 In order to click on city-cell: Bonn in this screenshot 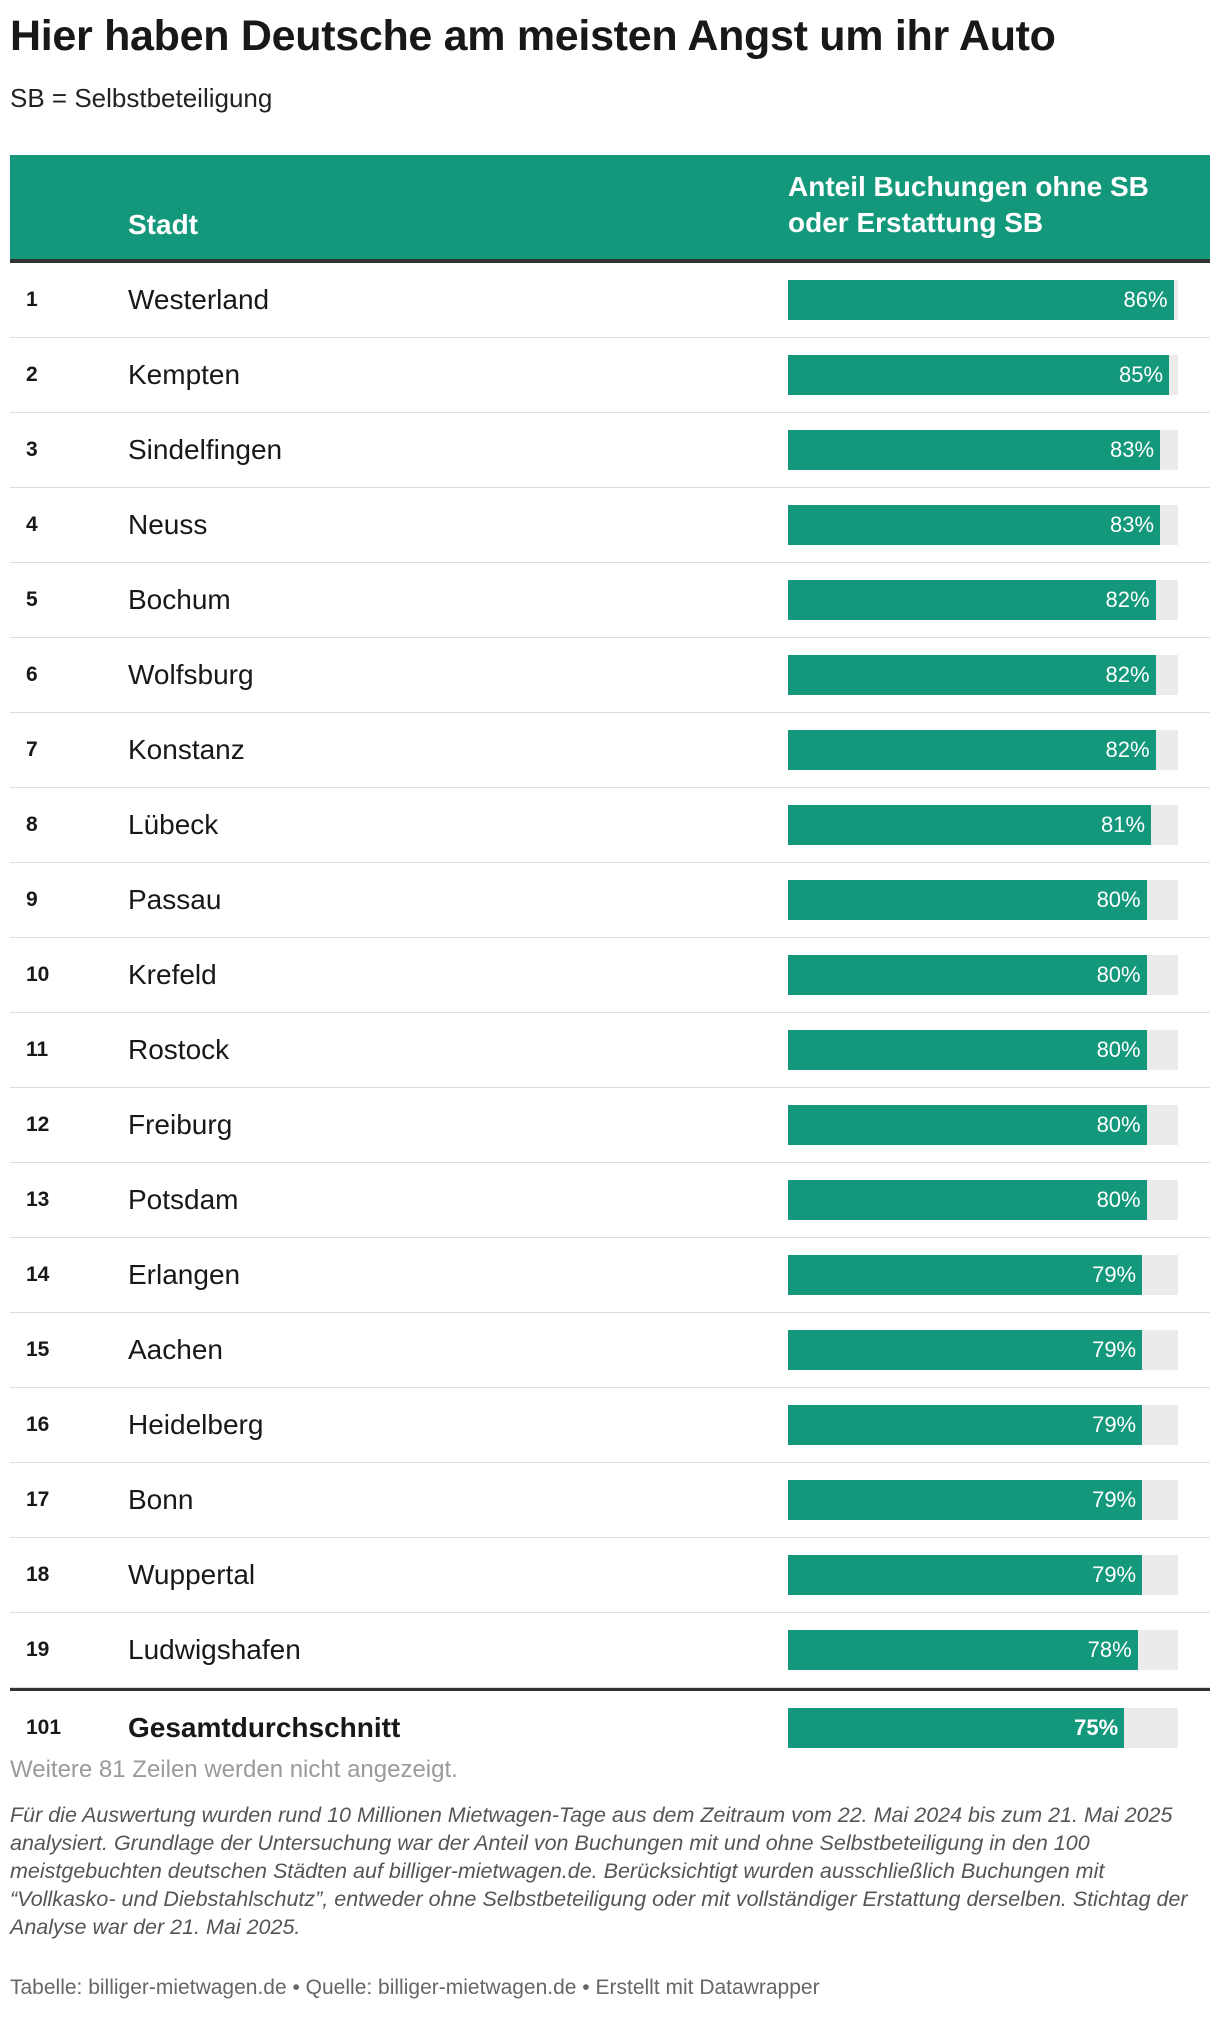, I will do `click(161, 1499)`.